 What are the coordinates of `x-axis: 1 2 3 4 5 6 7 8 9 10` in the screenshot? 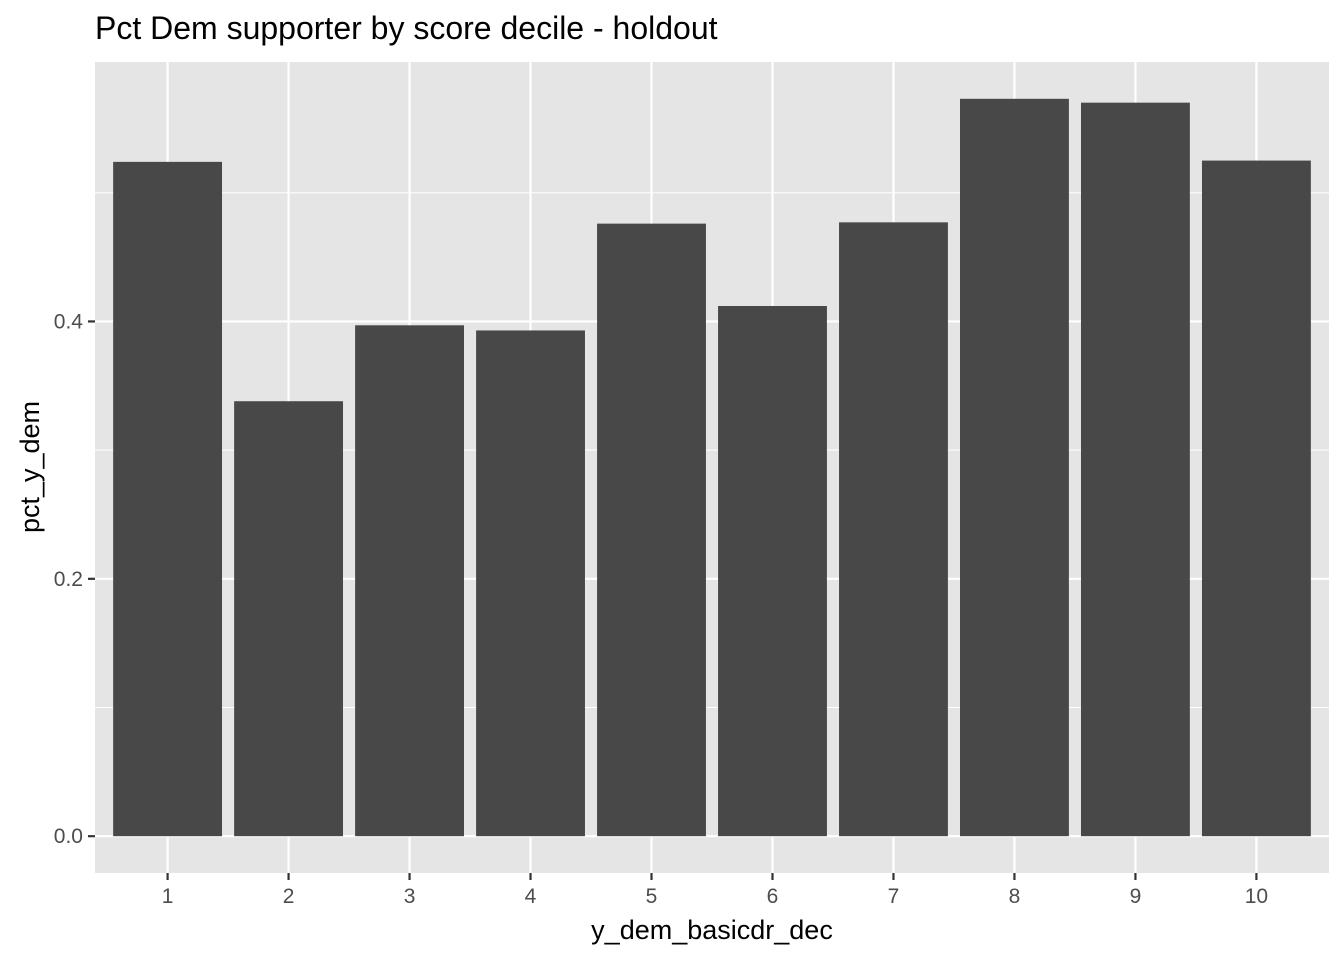 It's located at (715, 890).